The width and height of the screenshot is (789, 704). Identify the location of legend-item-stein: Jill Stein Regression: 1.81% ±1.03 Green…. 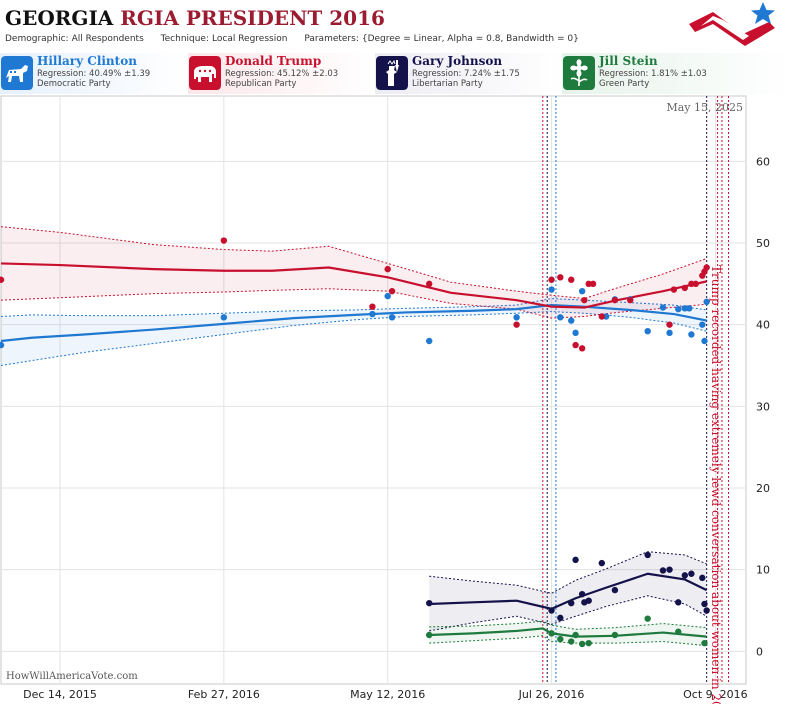
(675, 73).